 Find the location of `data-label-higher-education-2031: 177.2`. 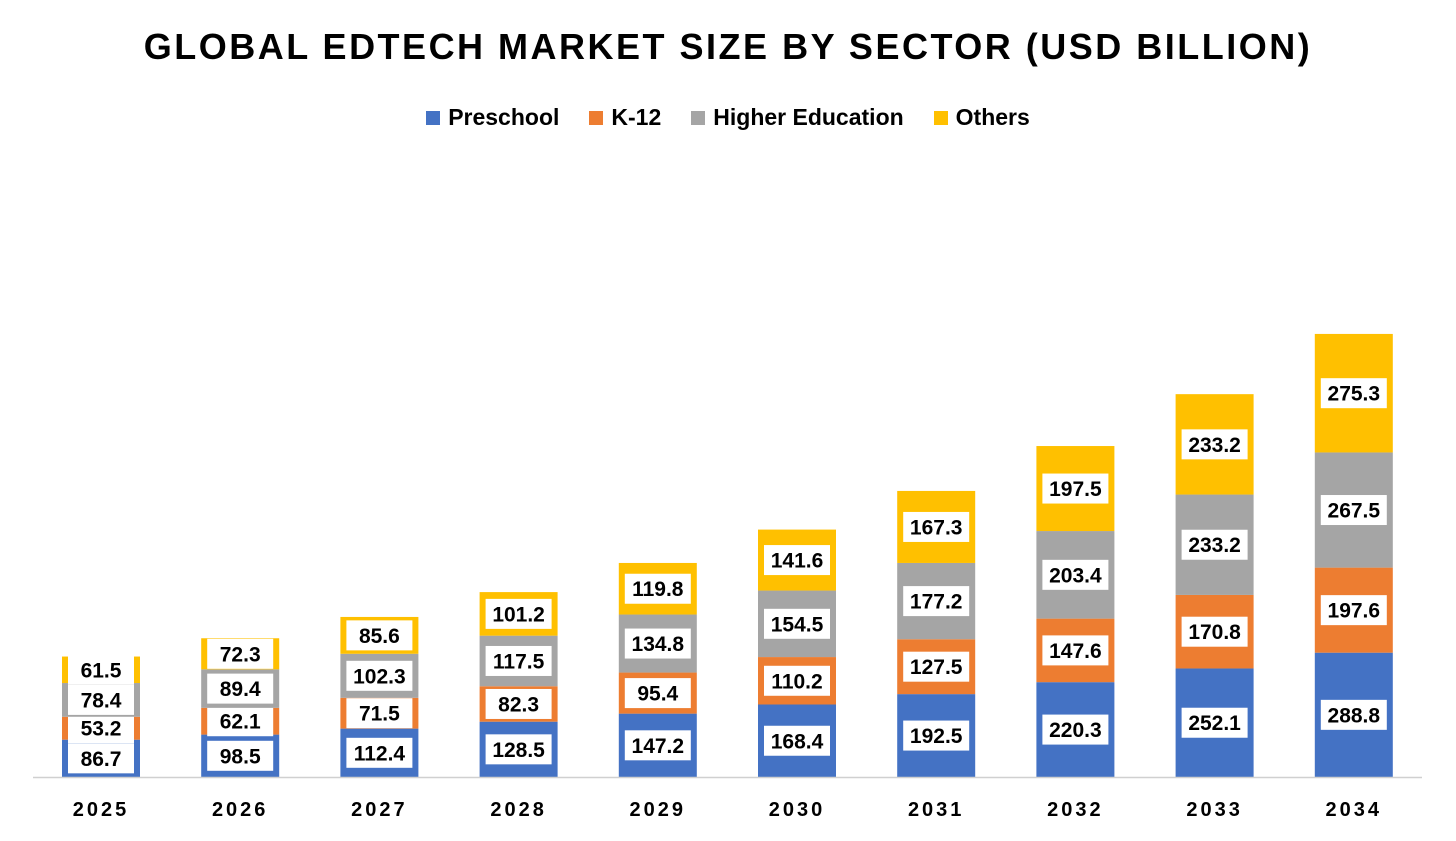

data-label-higher-education-2031: 177.2 is located at coordinates (936, 602).